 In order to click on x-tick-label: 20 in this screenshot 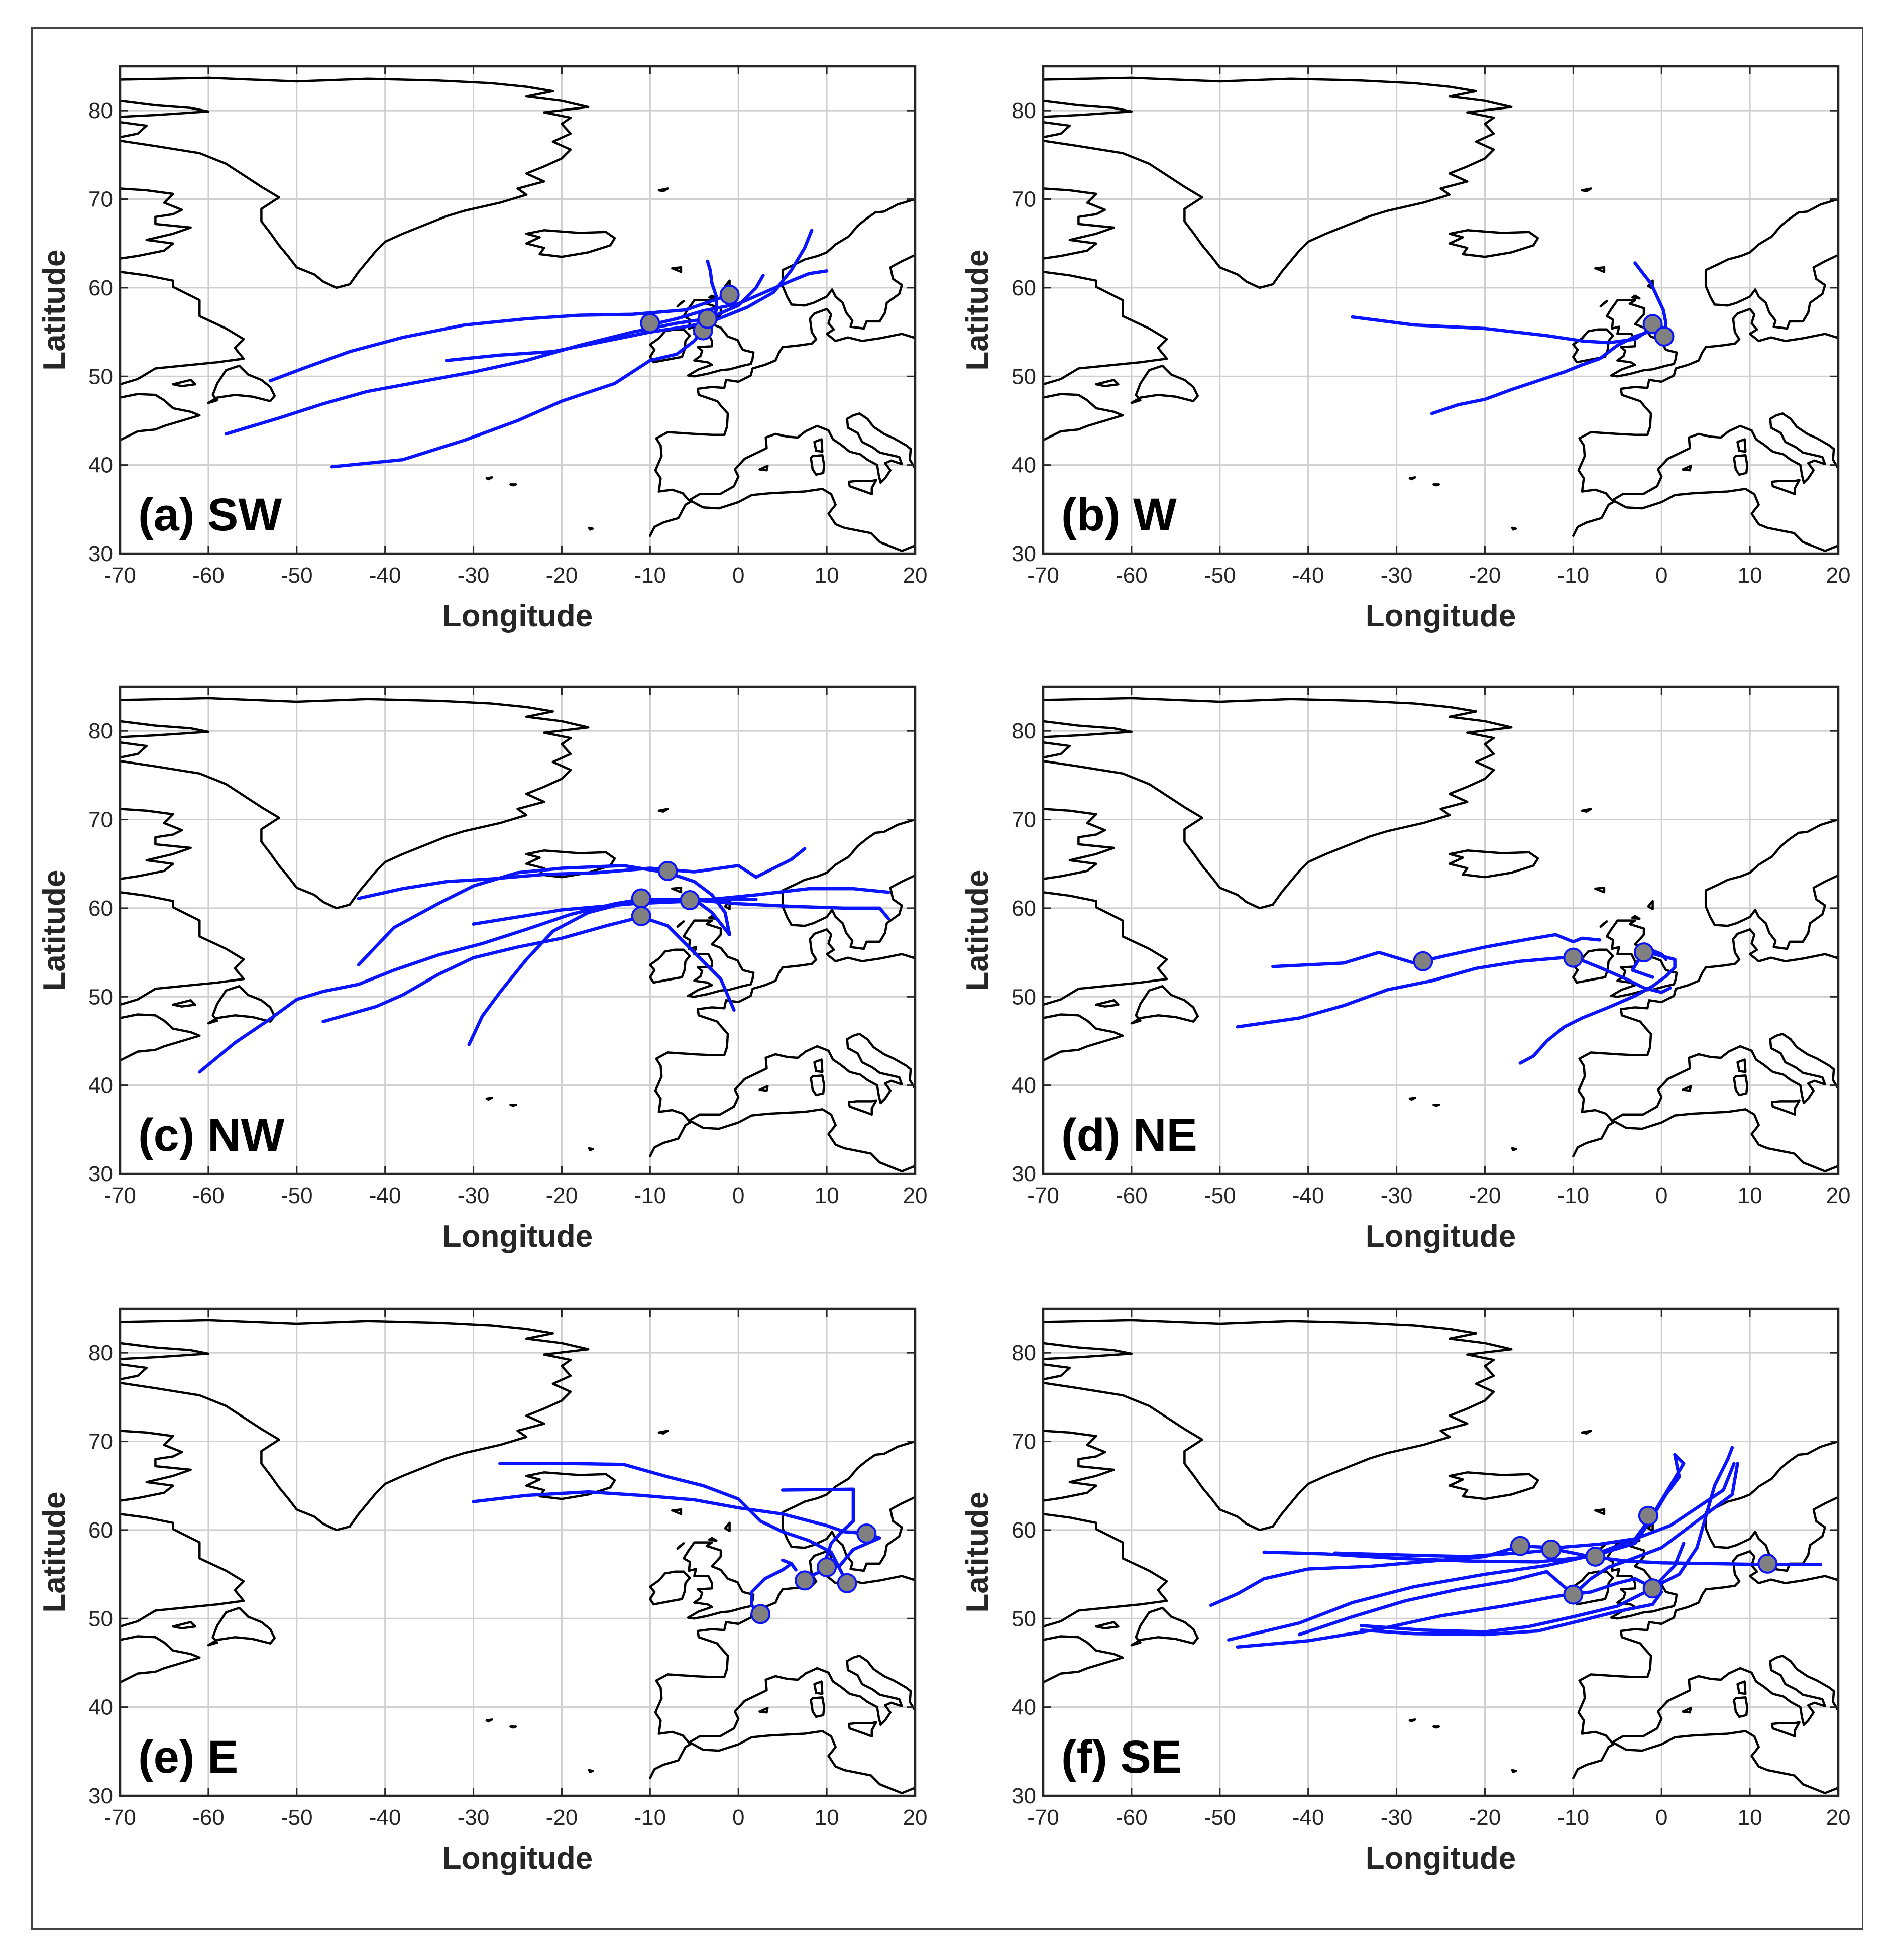, I will do `click(915, 576)`.